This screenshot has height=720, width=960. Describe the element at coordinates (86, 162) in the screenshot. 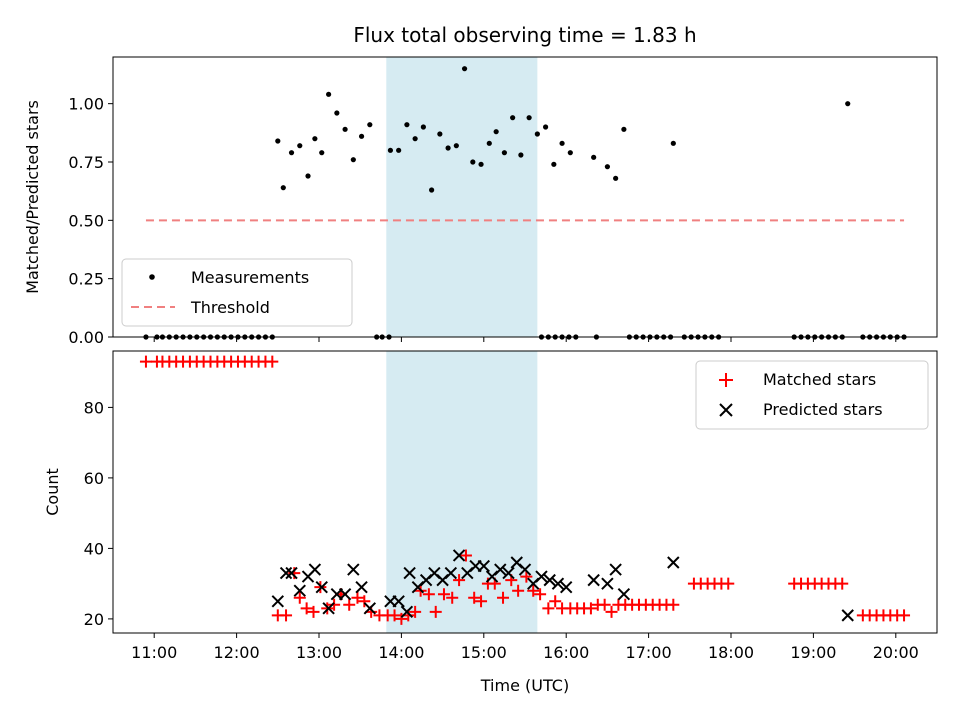

I see `y-tick-label: 0.75` at that location.